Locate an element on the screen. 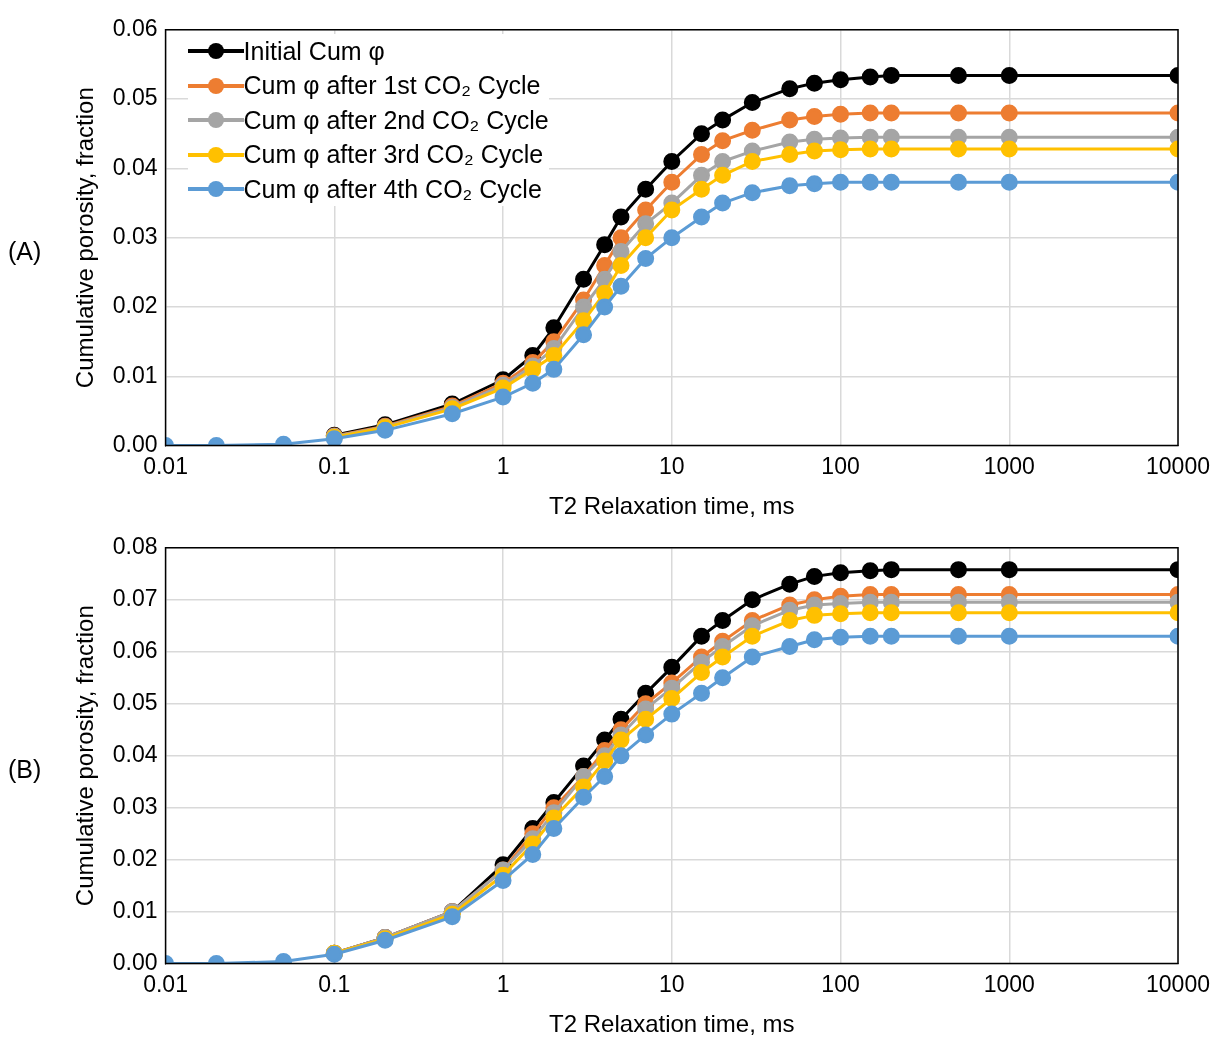  legend-label: Cum φ after 2nd CO₂ Cycle is located at coordinates (396, 120).